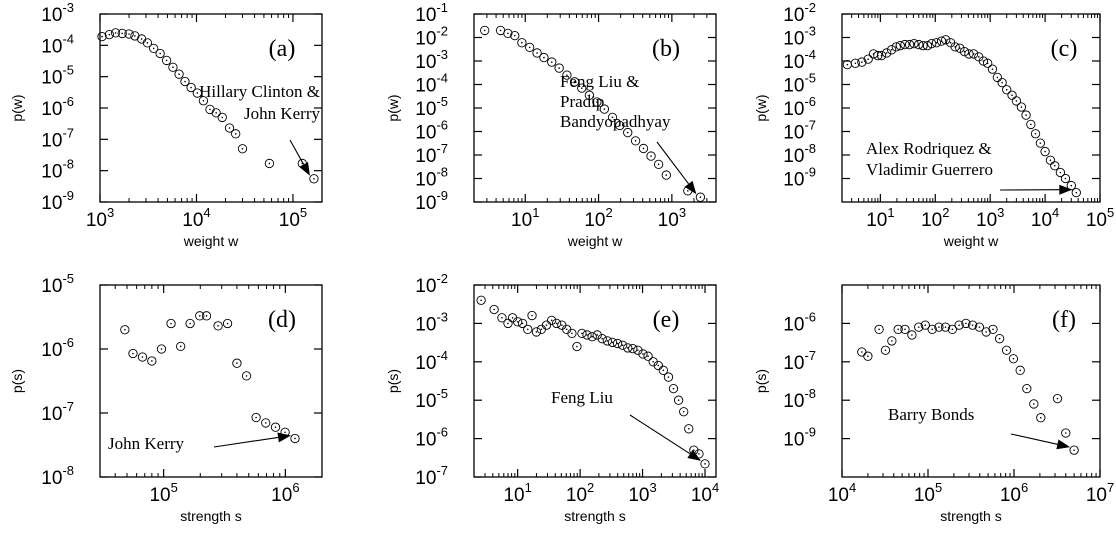  Describe the element at coordinates (642, 493) in the screenshot. I see `x-tick-label: 10³` at that location.